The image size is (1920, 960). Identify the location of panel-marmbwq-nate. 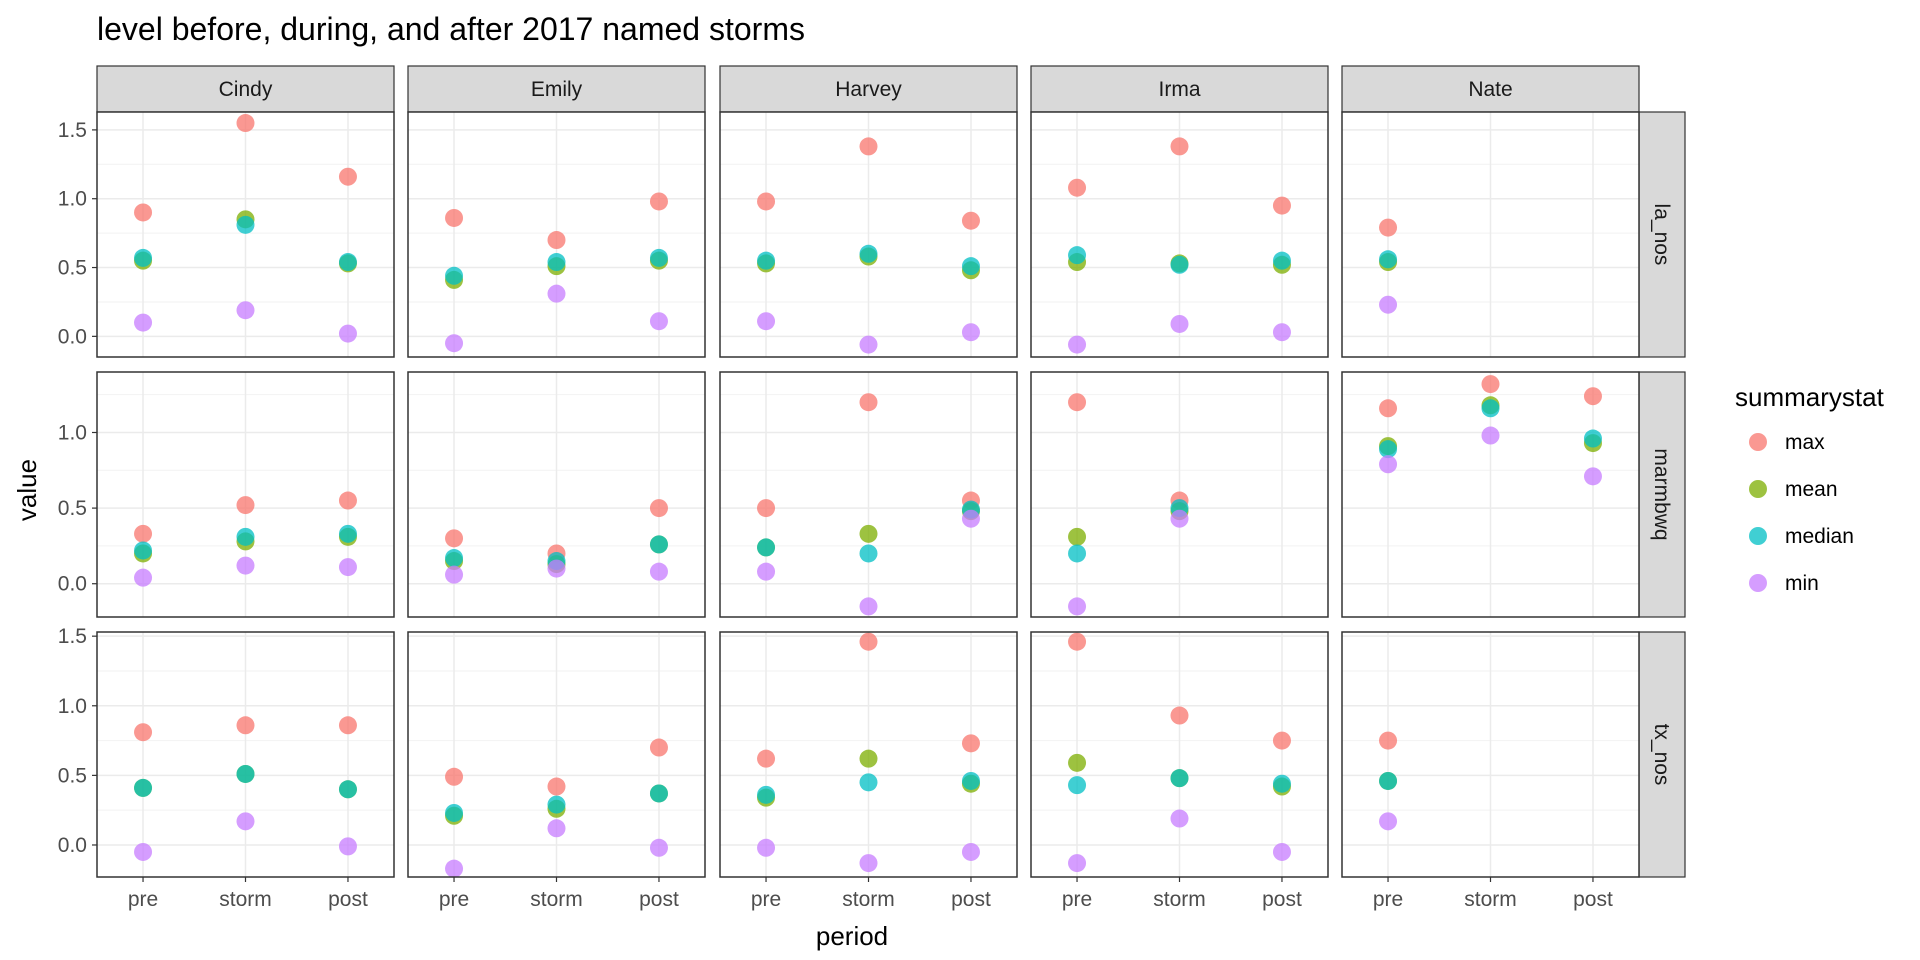
(1490, 494).